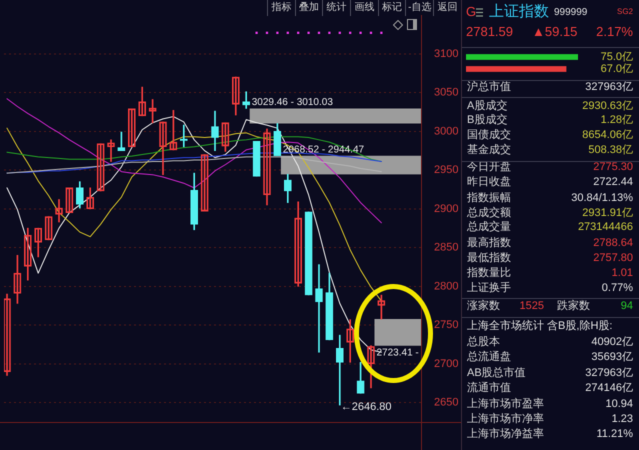 The height and width of the screenshot is (450, 639). I want to click on band-label: 2723.41 -, so click(397, 352).